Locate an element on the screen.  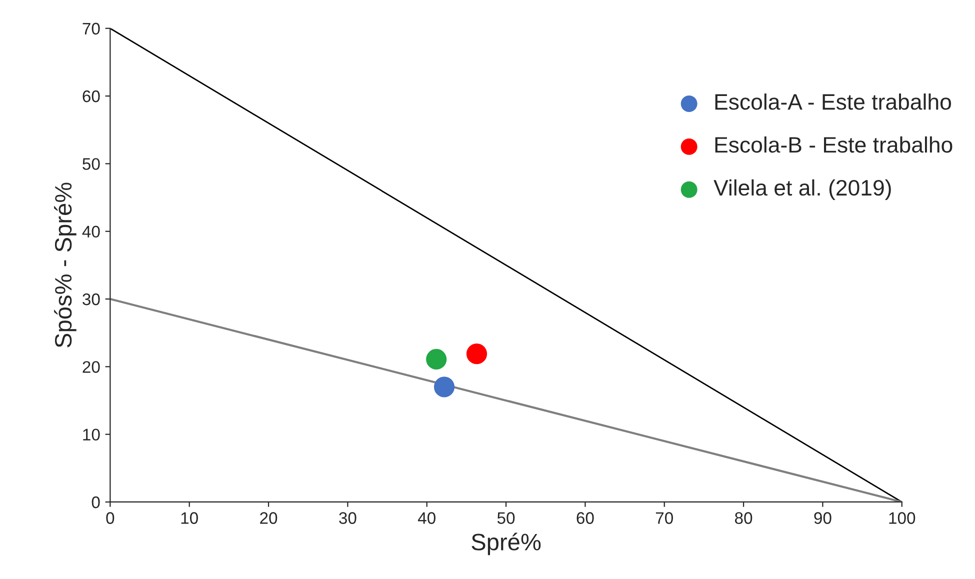
x-tick-label: 50 is located at coordinates (506, 518).